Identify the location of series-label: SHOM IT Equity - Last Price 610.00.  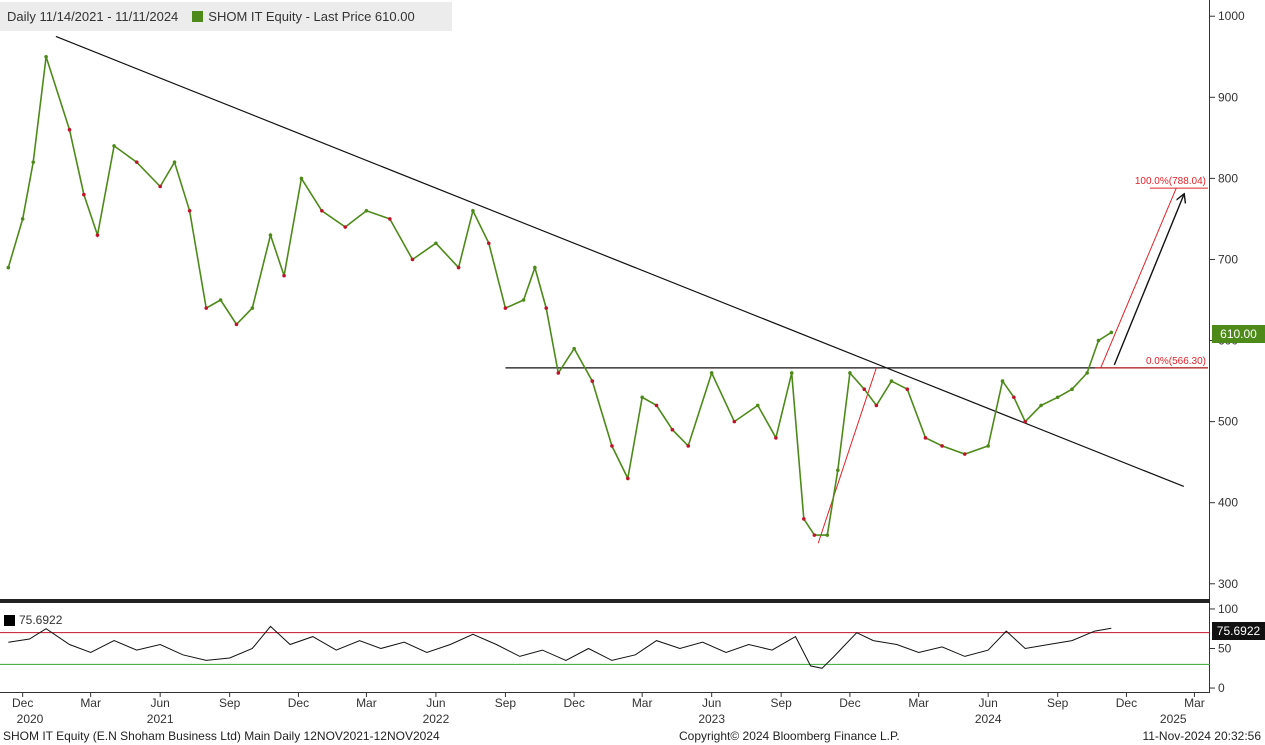
(311, 16).